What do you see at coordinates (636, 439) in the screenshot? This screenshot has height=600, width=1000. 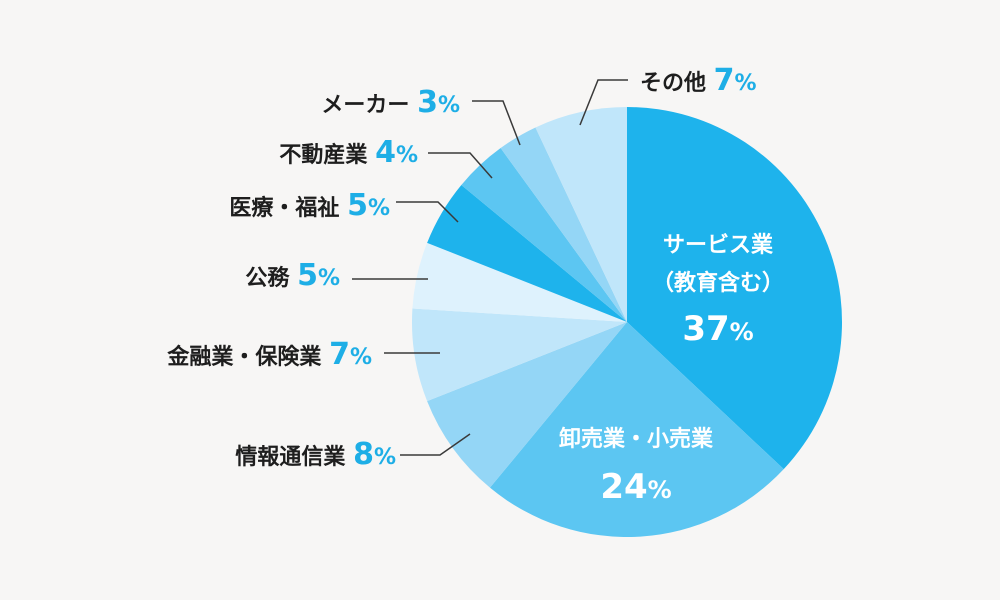 I see `slice-label-name-2: 卸売業・小売業` at bounding box center [636, 439].